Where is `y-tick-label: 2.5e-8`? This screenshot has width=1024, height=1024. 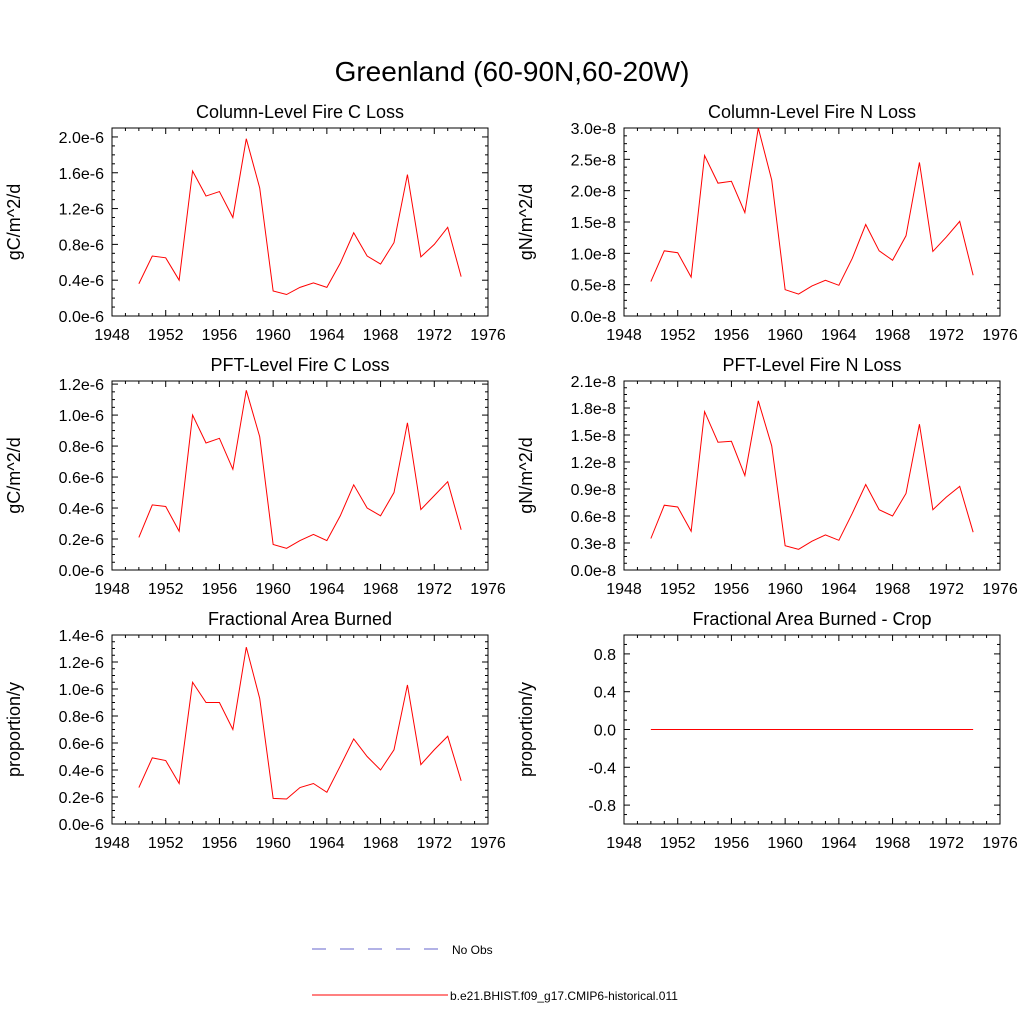
y-tick-label: 2.5e-8 is located at coordinates (593, 160).